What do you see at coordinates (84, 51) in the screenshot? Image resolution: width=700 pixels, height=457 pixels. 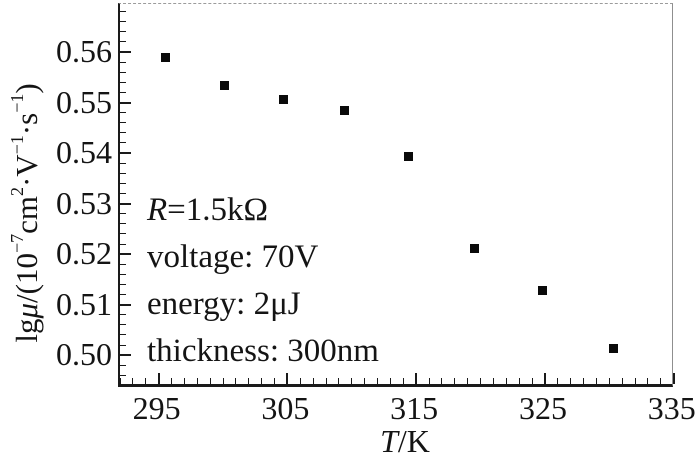 I see `y-tick-label: 0.56` at bounding box center [84, 51].